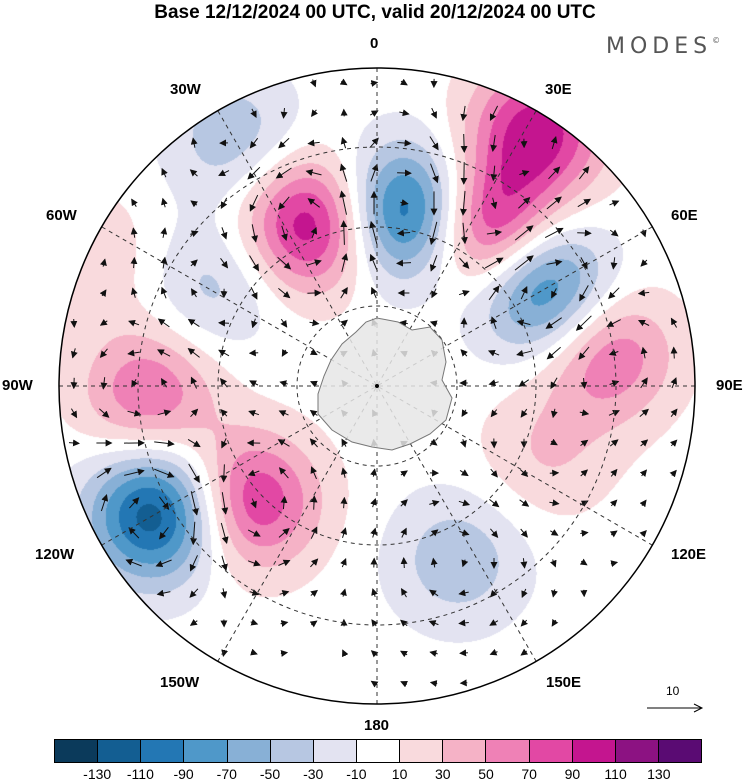 The image size is (750, 783). Describe the element at coordinates (564, 682) in the screenshot. I see `lon-label-150e: 150E` at that location.